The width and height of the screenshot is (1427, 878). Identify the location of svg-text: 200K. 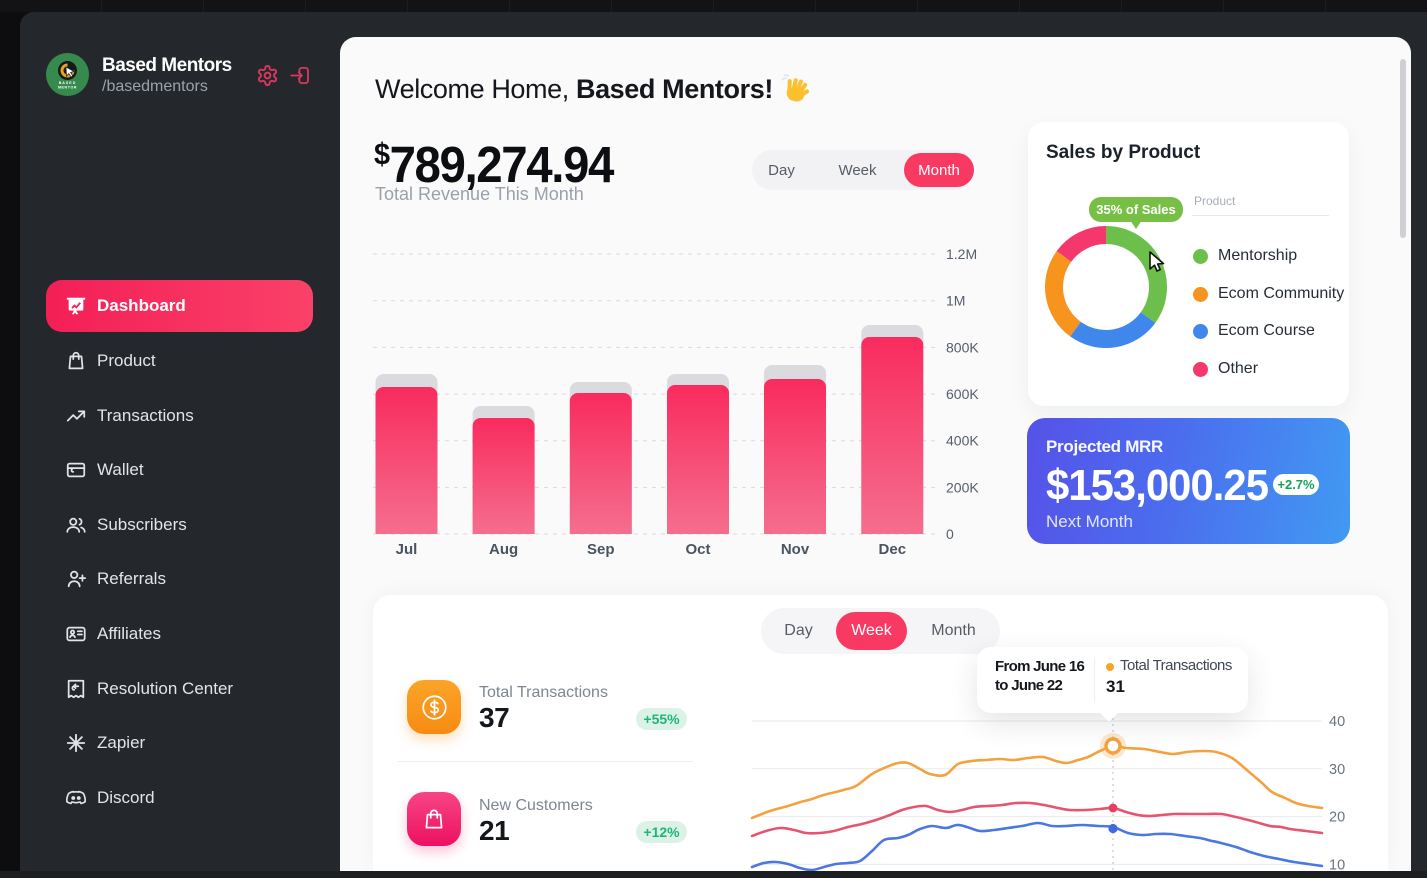
(962, 487).